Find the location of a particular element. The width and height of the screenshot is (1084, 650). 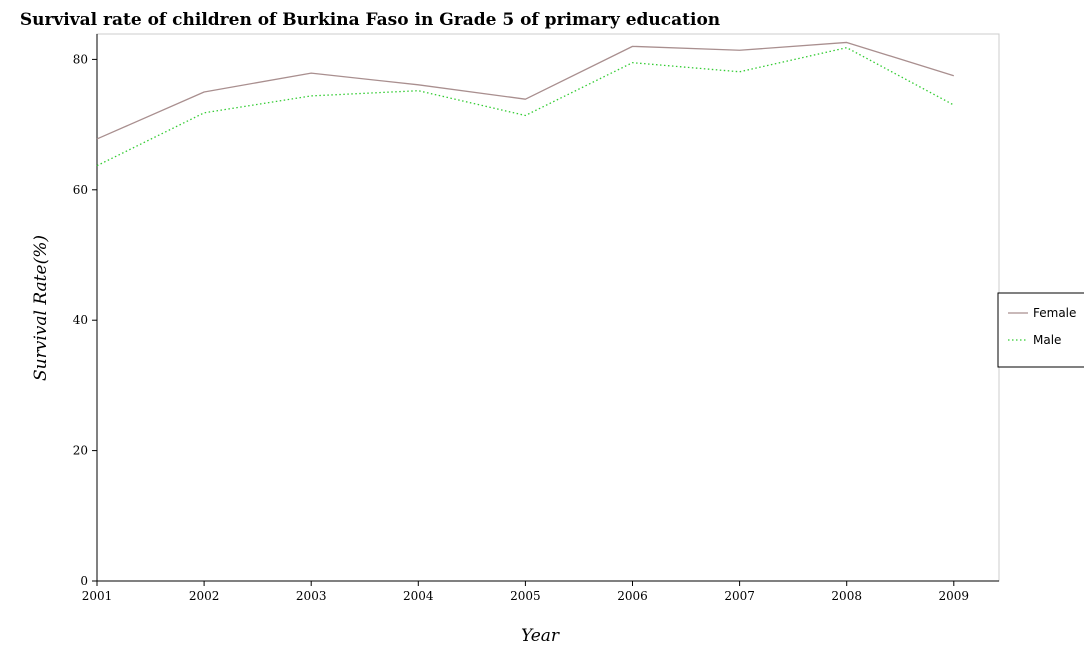

y-ticks: 0 20 40 60 80 is located at coordinates (85, 320).